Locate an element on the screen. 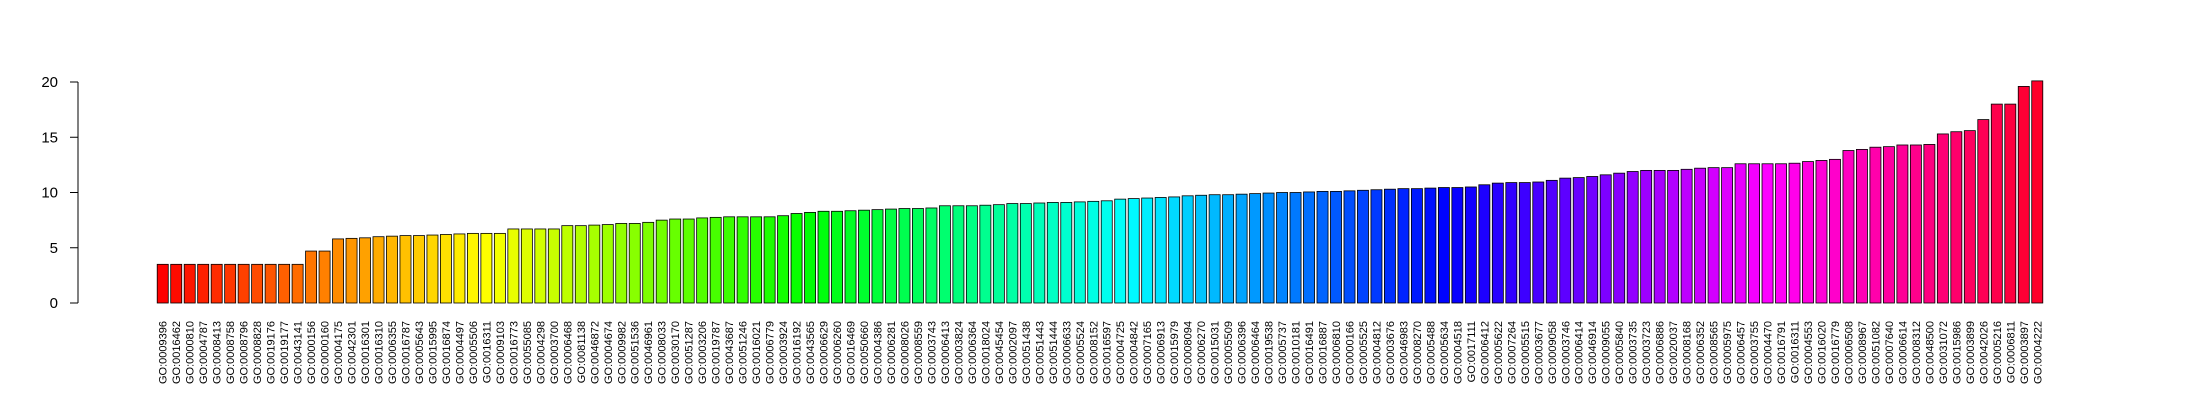 The image size is (2200, 400). x-tick-label: GO:0006811 is located at coordinates (2011, 352).